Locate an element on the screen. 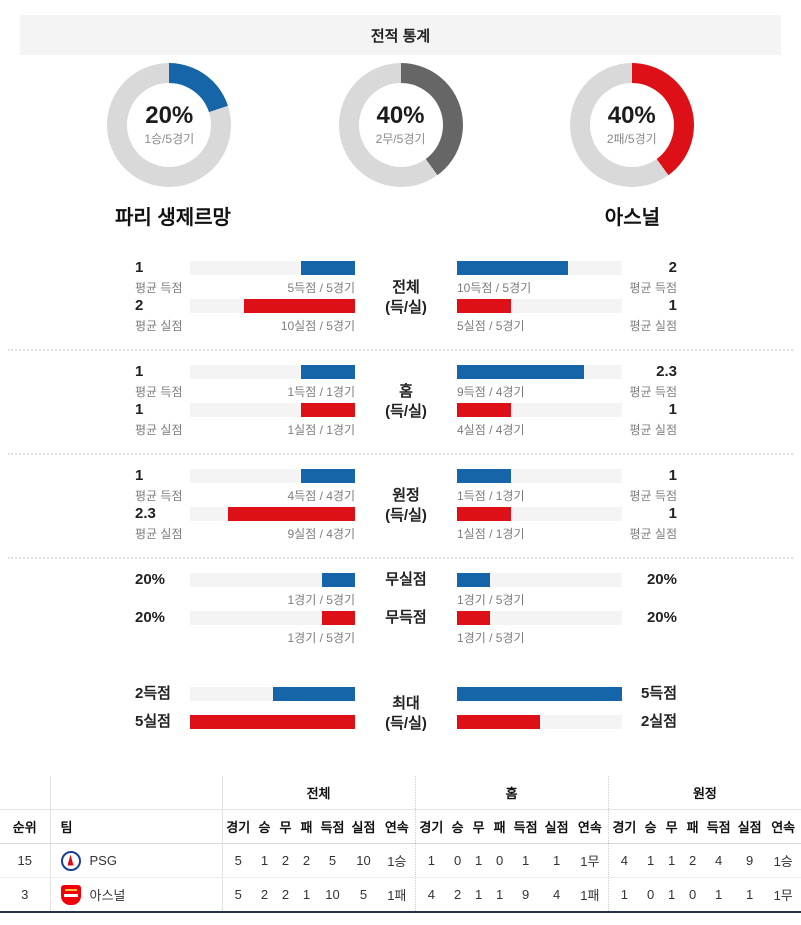 The width and height of the screenshot is (801, 925). stat-value: 5실점 is located at coordinates (153, 721).